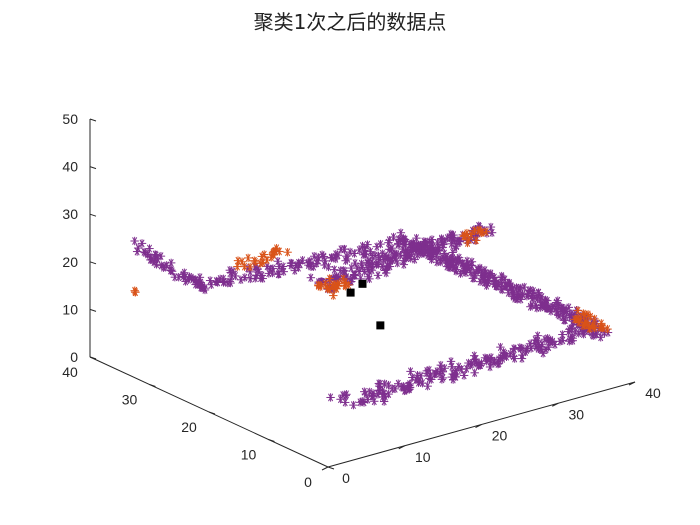 This screenshot has height=525, width=700. What do you see at coordinates (70, 372) in the screenshot?
I see `y-tick-label: 40` at bounding box center [70, 372].